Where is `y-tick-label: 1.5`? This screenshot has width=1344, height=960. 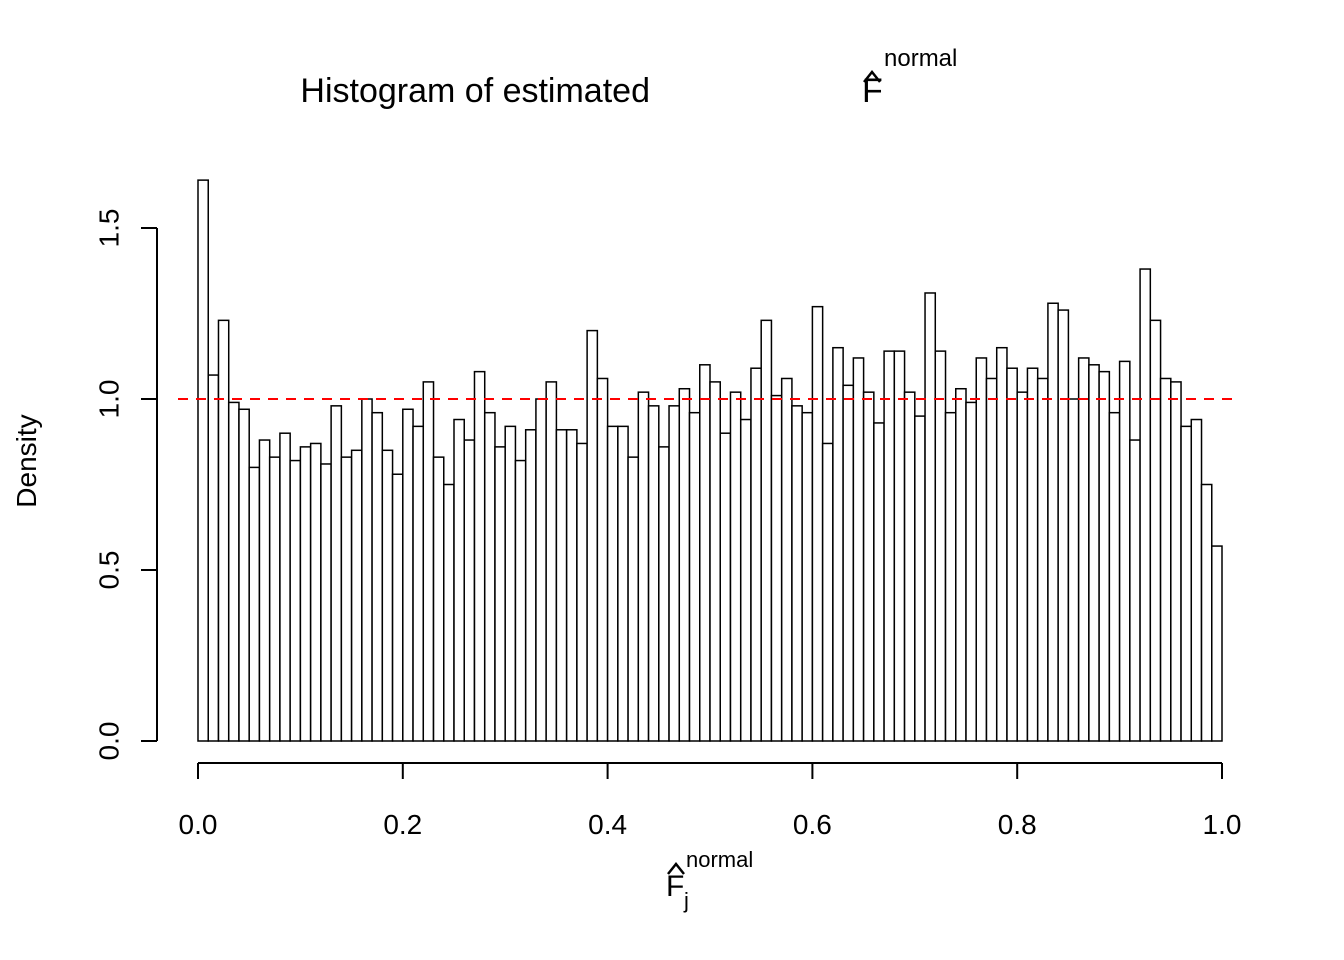
y-tick-label: 1.5 is located at coordinates (108, 228).